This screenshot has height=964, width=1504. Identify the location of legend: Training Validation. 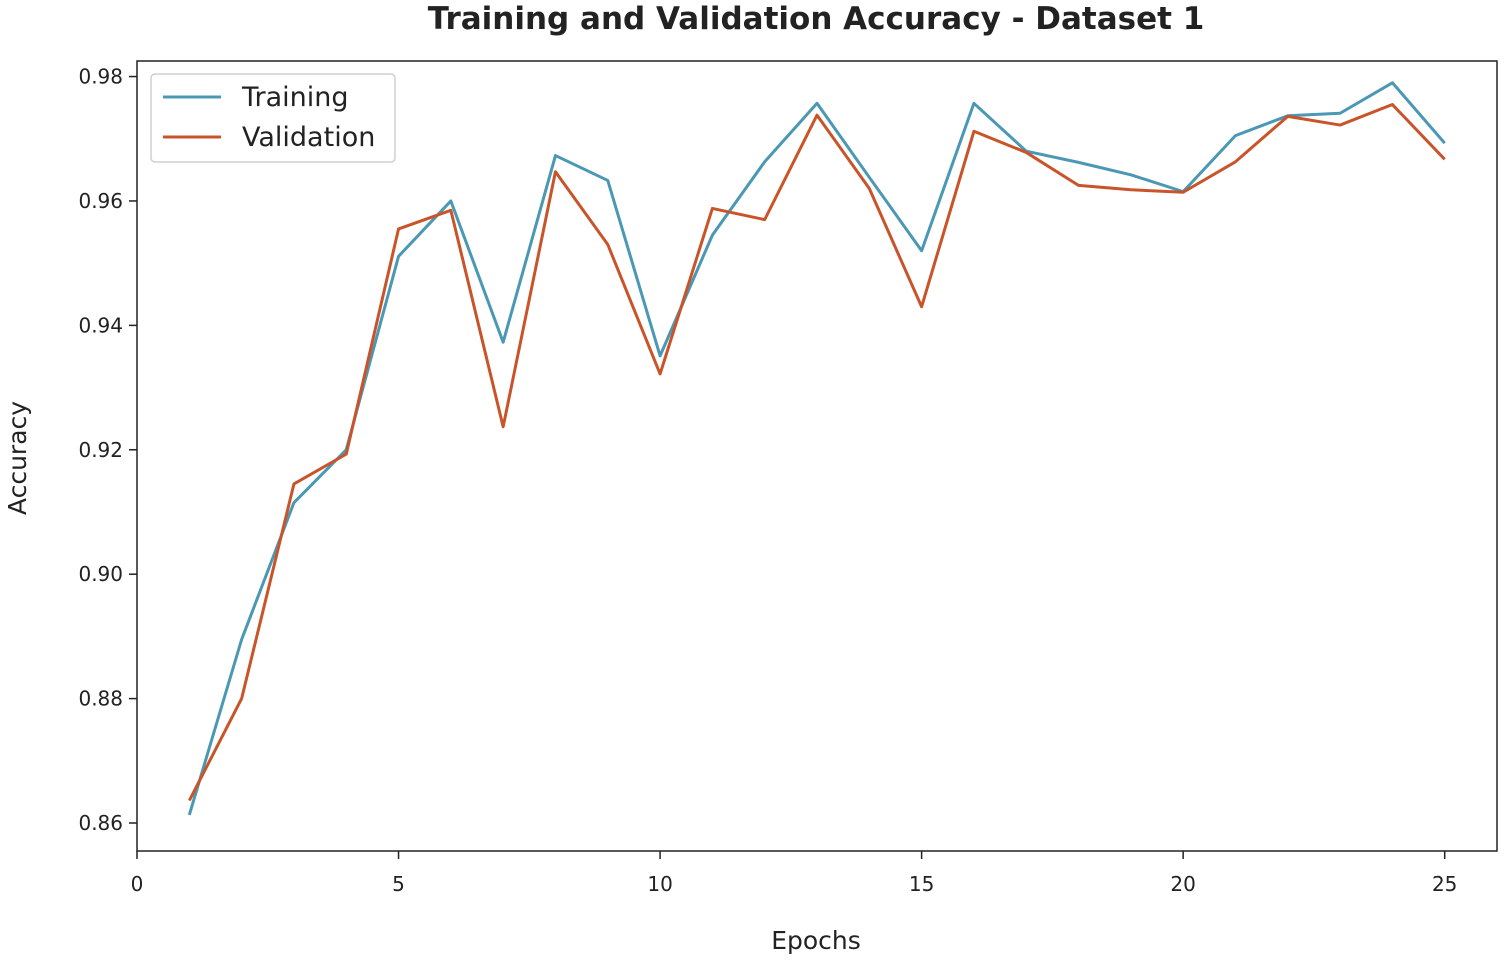
(273, 118).